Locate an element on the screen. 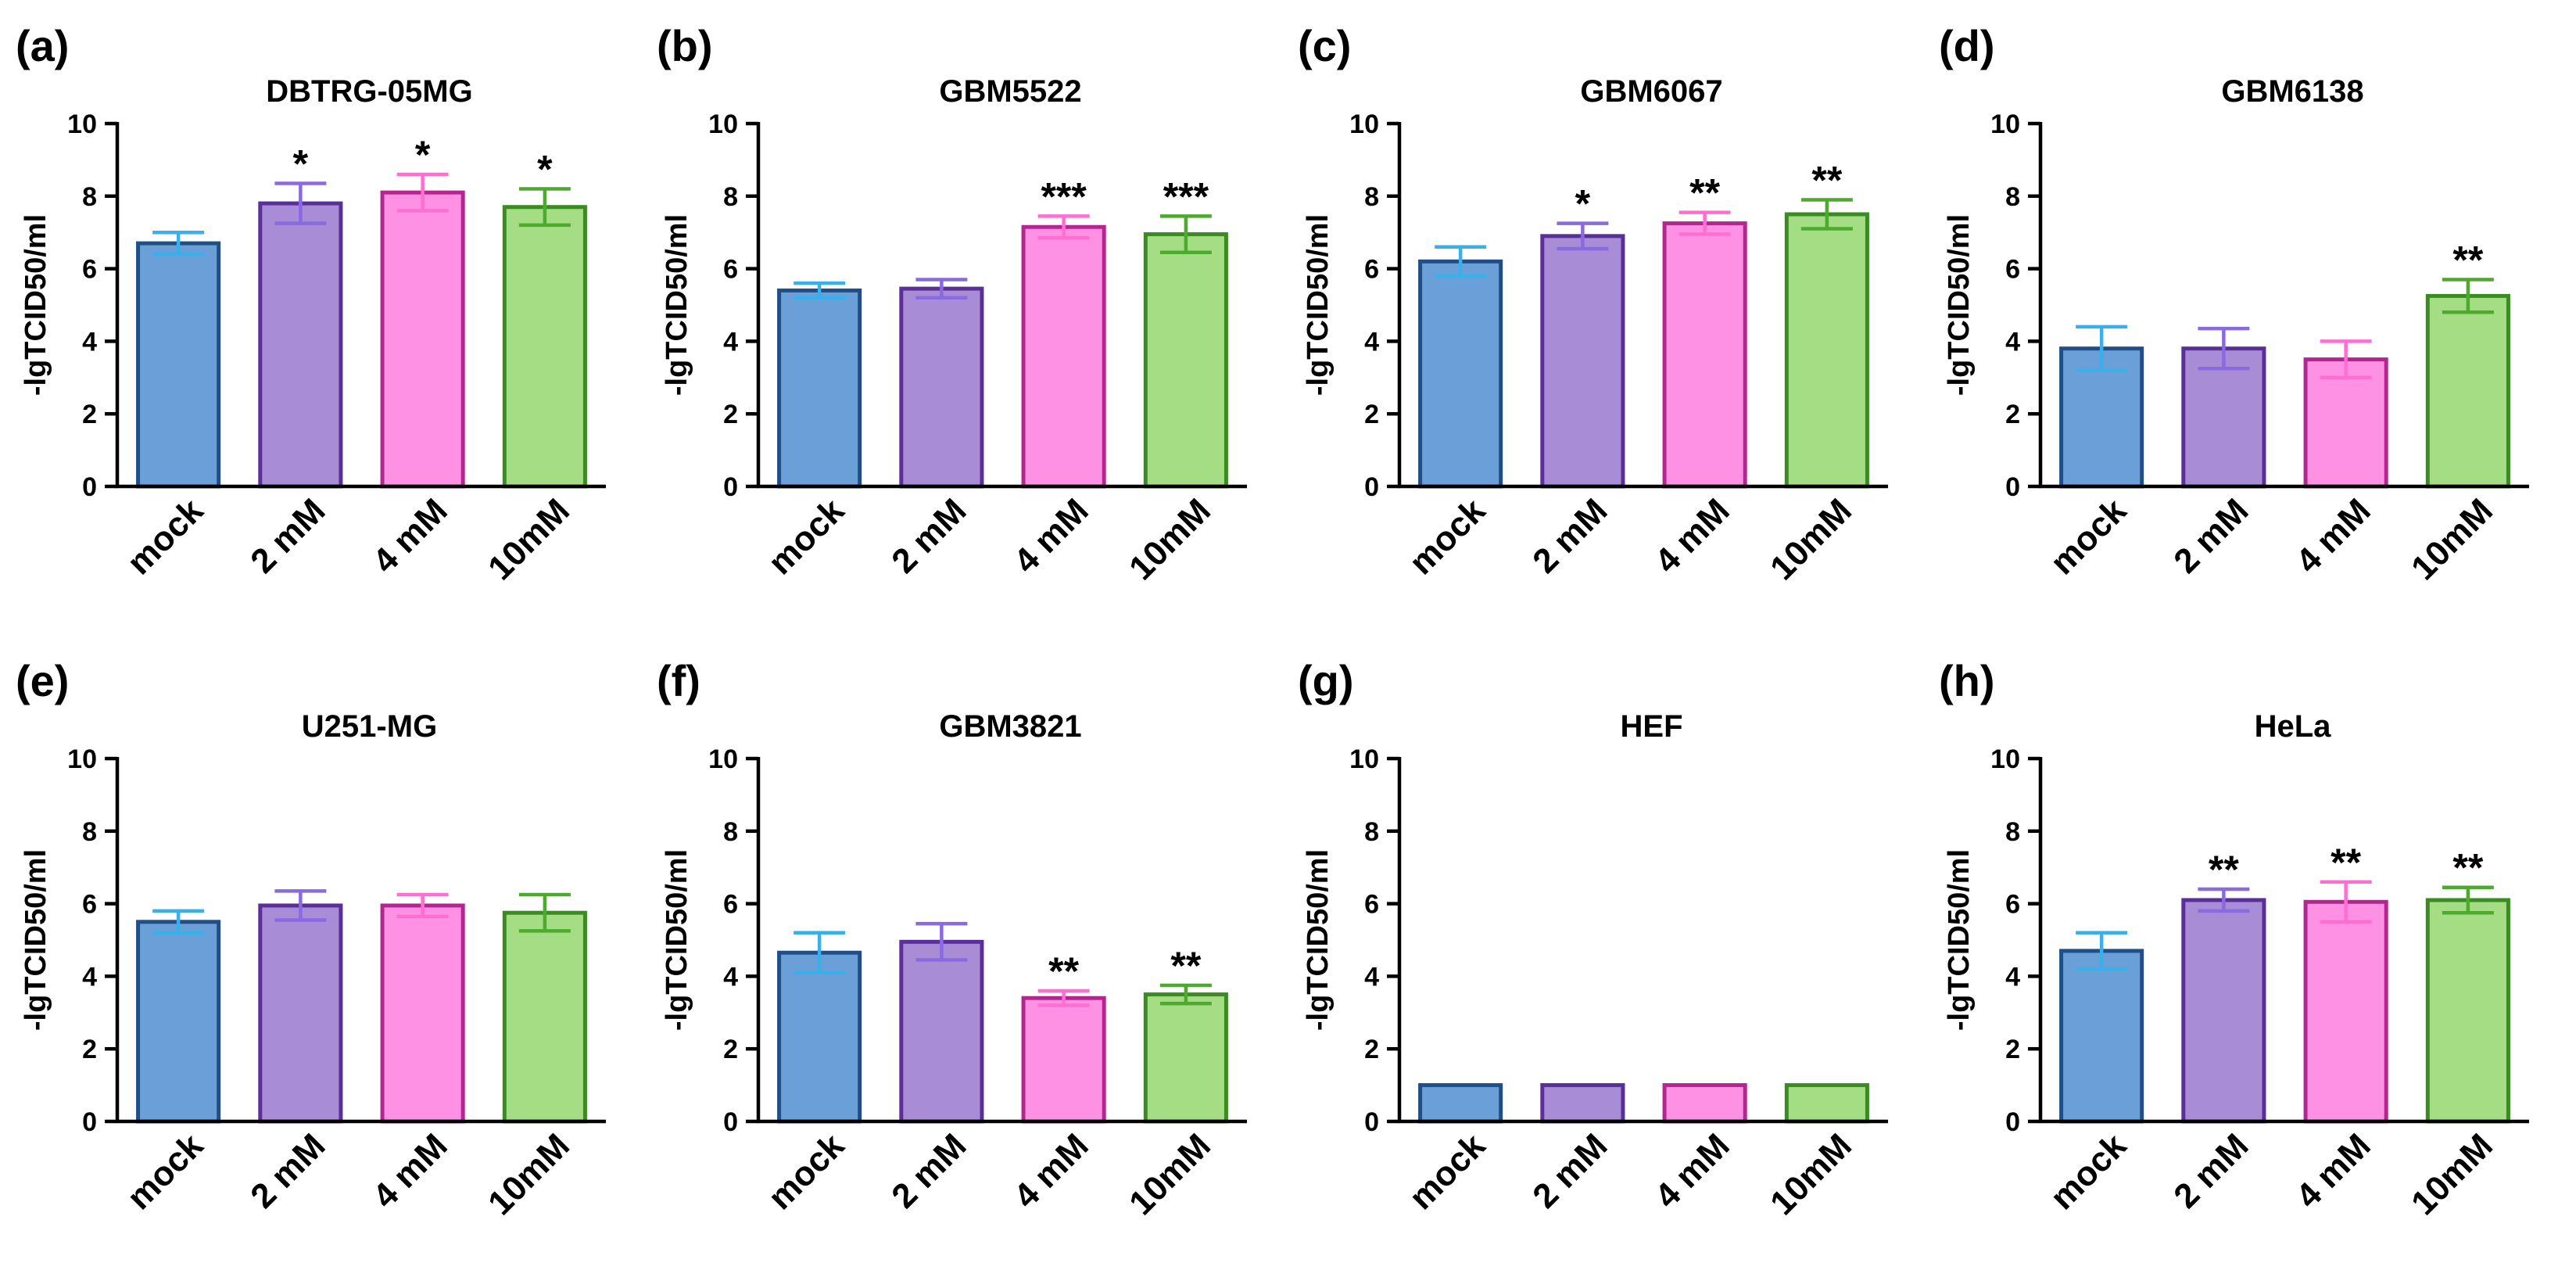 This screenshot has height=1270, width=2576. panel-title: HEF is located at coordinates (1652, 726).